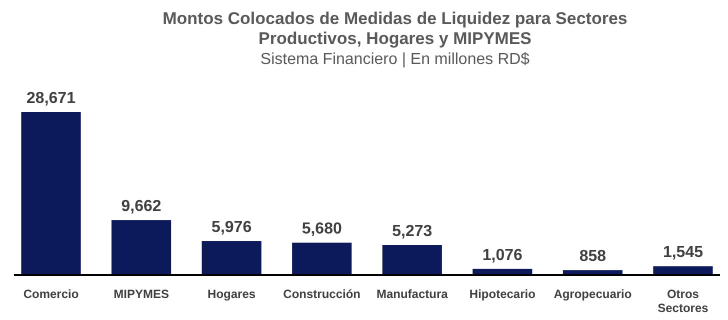  Describe the element at coordinates (683, 301) in the screenshot. I see `x-tick-label: Otros Sectores` at that location.